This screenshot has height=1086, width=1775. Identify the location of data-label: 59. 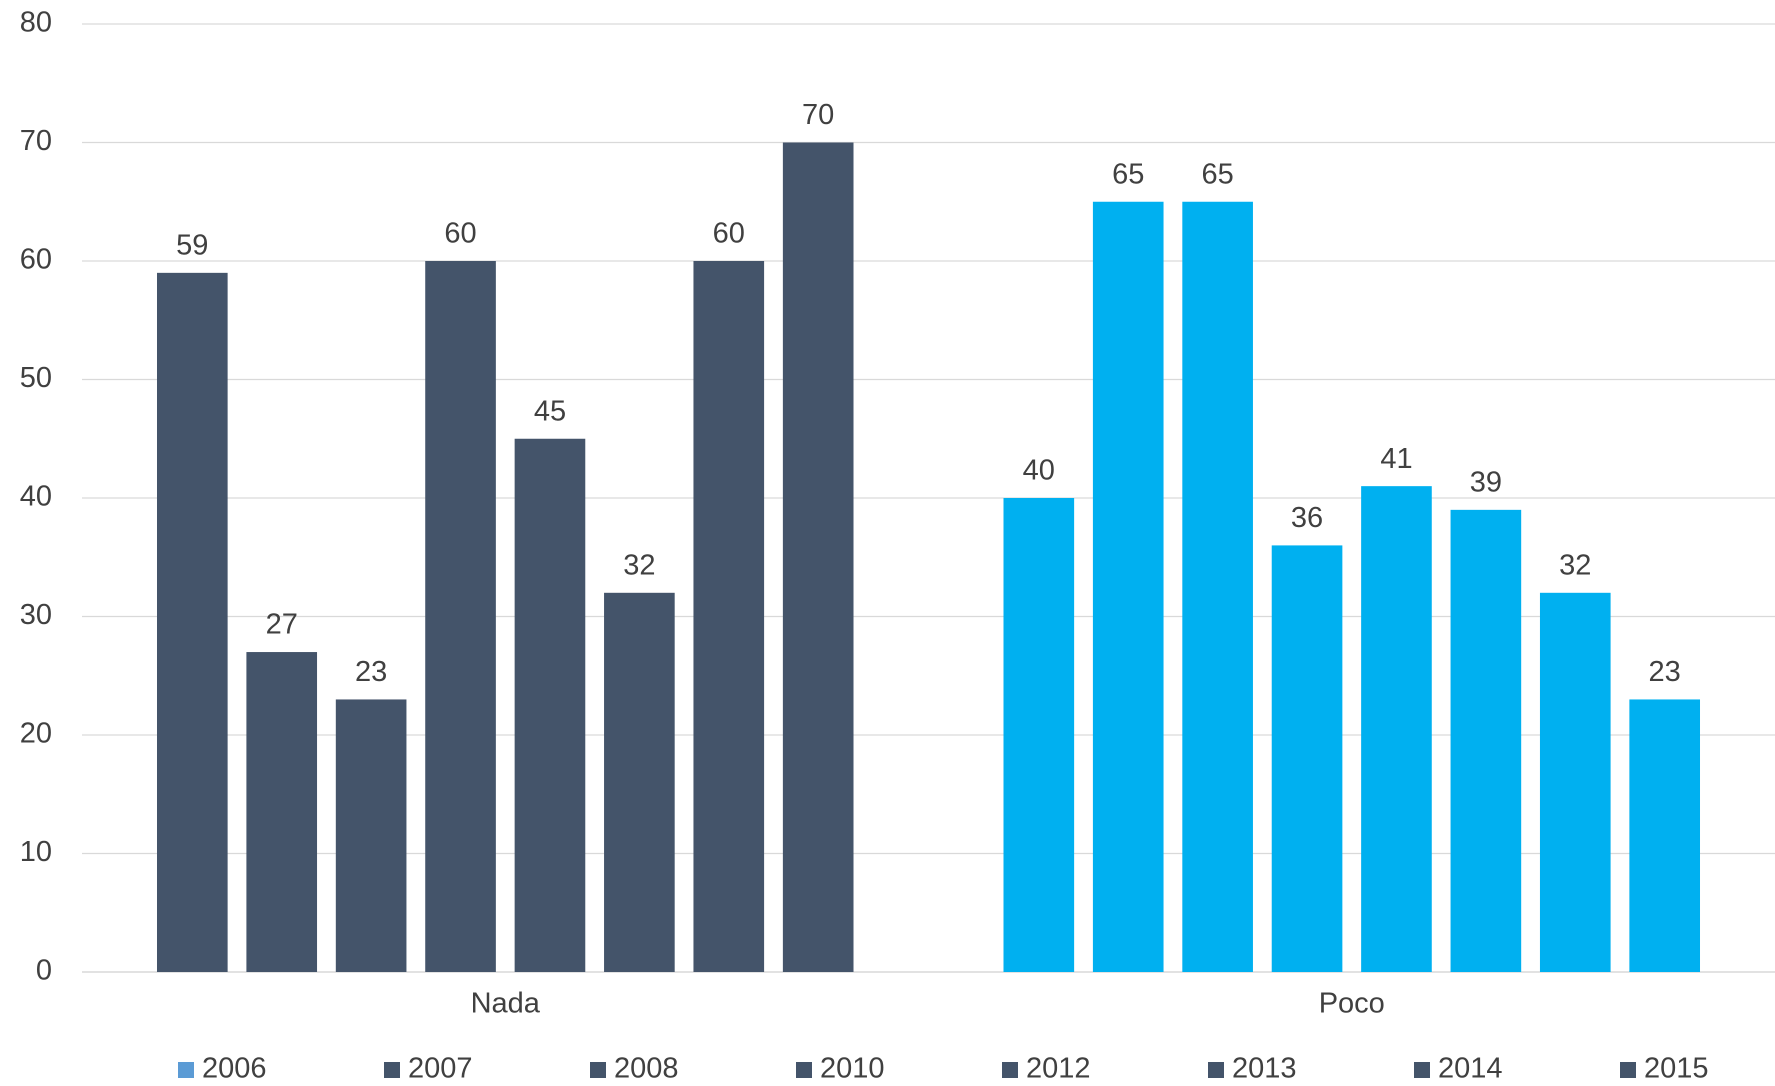
(192, 246).